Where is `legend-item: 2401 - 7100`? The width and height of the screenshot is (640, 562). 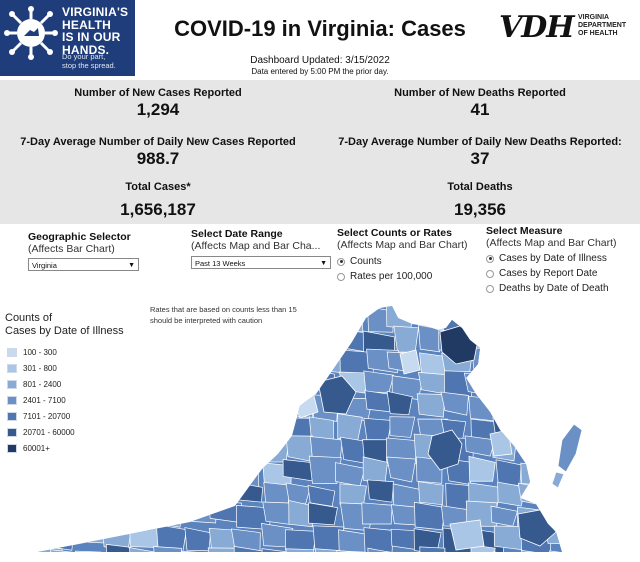 legend-item: 2401 - 7100 is located at coordinates (36, 400).